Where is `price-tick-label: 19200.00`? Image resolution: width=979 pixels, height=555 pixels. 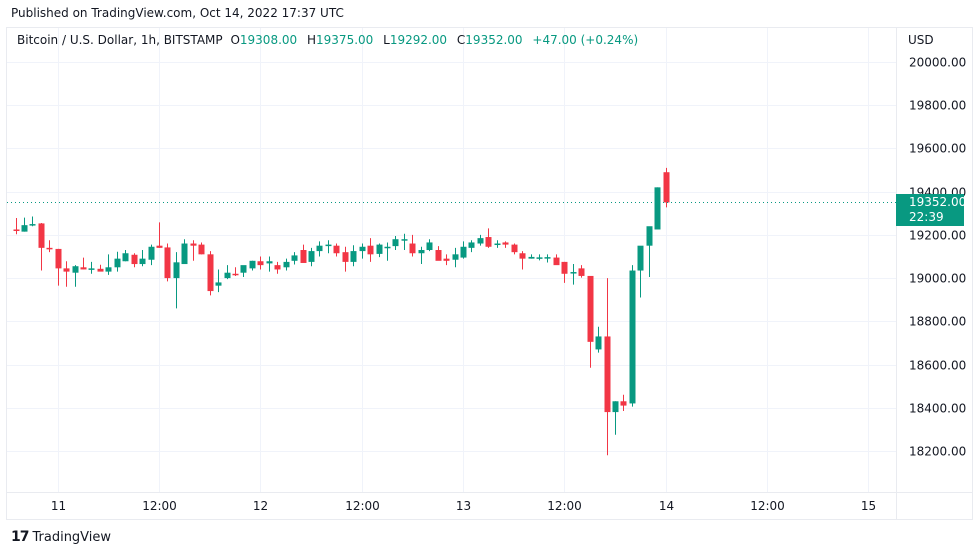
price-tick-label: 19200.00 is located at coordinates (937, 236).